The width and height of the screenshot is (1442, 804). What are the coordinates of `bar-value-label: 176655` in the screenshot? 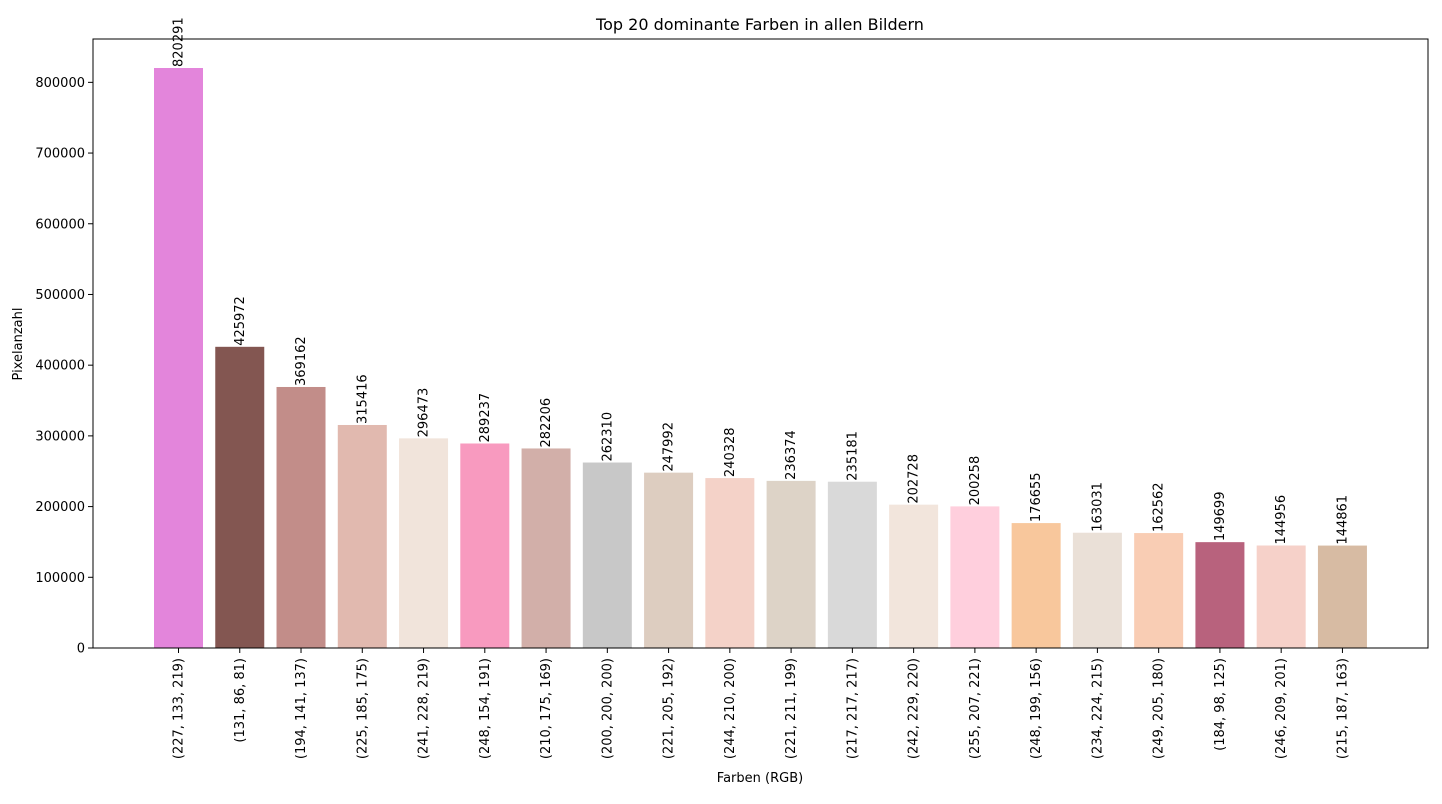 It's located at (1036, 497).